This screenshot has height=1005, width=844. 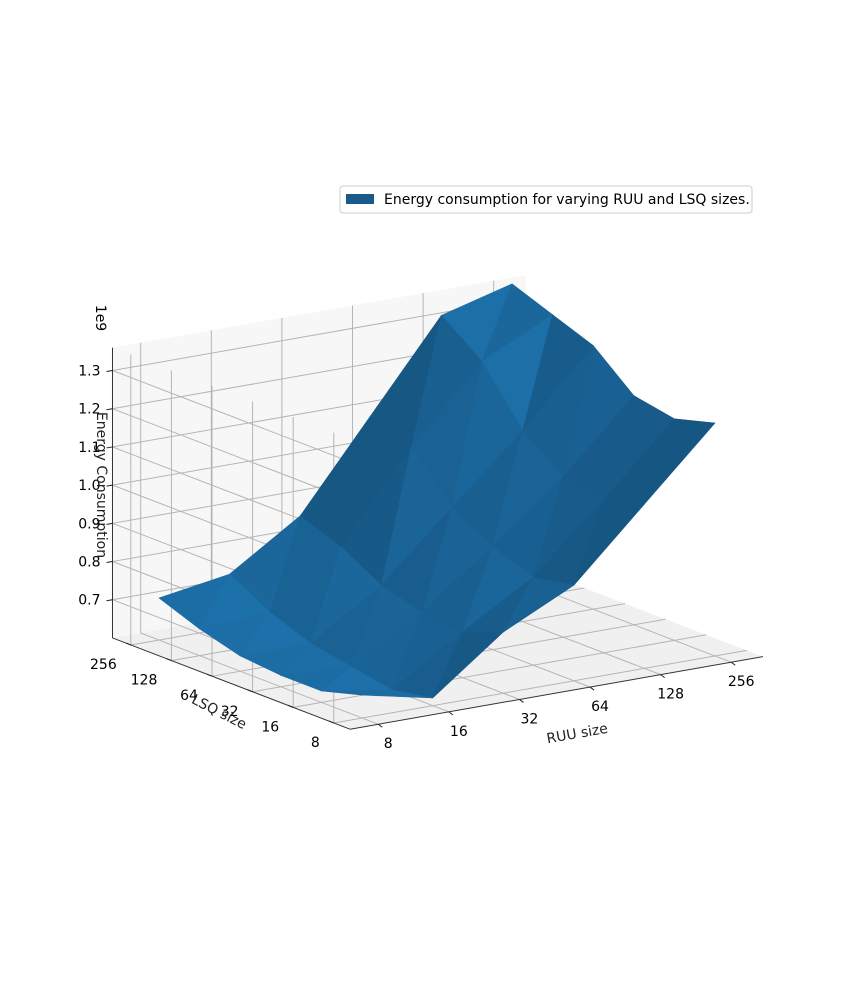 What do you see at coordinates (230, 712) in the screenshot?
I see `y-tick-label: 32` at bounding box center [230, 712].